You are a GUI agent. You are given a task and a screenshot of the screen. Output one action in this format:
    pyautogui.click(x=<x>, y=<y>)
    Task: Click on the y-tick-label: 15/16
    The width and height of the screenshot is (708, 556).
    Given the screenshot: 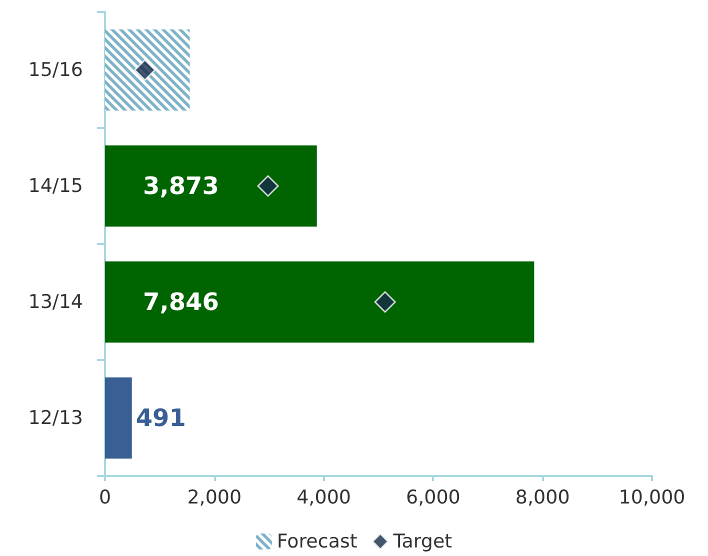 What is the action you would take?
    pyautogui.click(x=55, y=70)
    